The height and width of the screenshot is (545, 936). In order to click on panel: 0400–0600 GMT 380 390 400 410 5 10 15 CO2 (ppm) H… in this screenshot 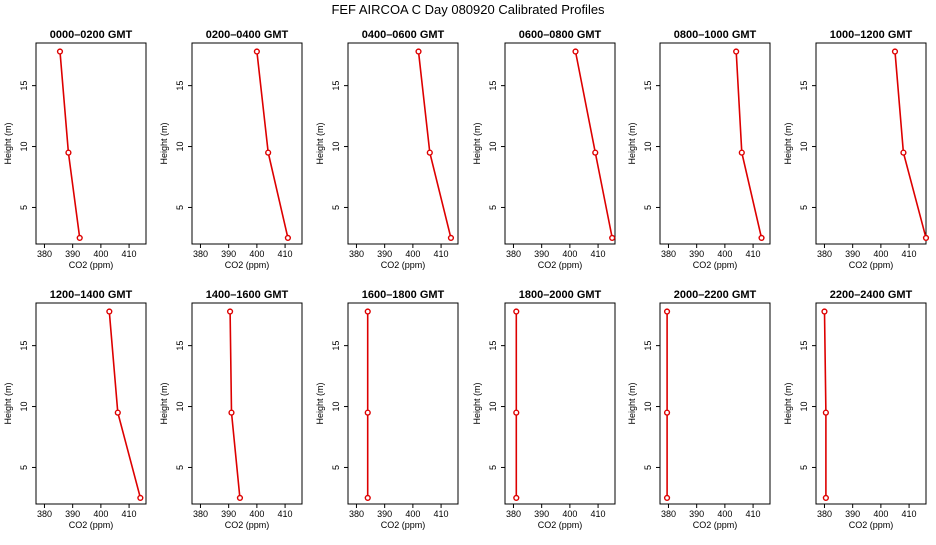, I will do `click(387, 149)`.